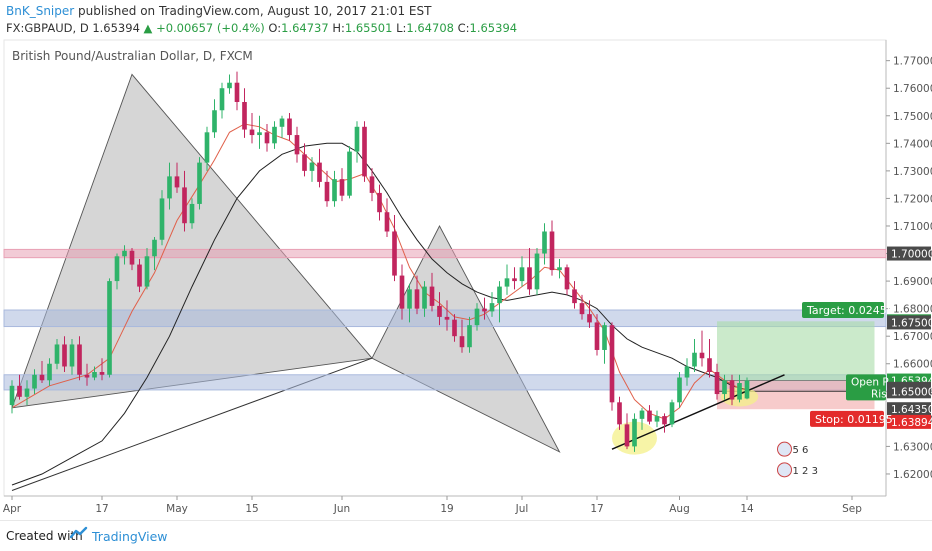 The image size is (932, 551). I want to click on close-value: 1.65394, so click(493, 28).